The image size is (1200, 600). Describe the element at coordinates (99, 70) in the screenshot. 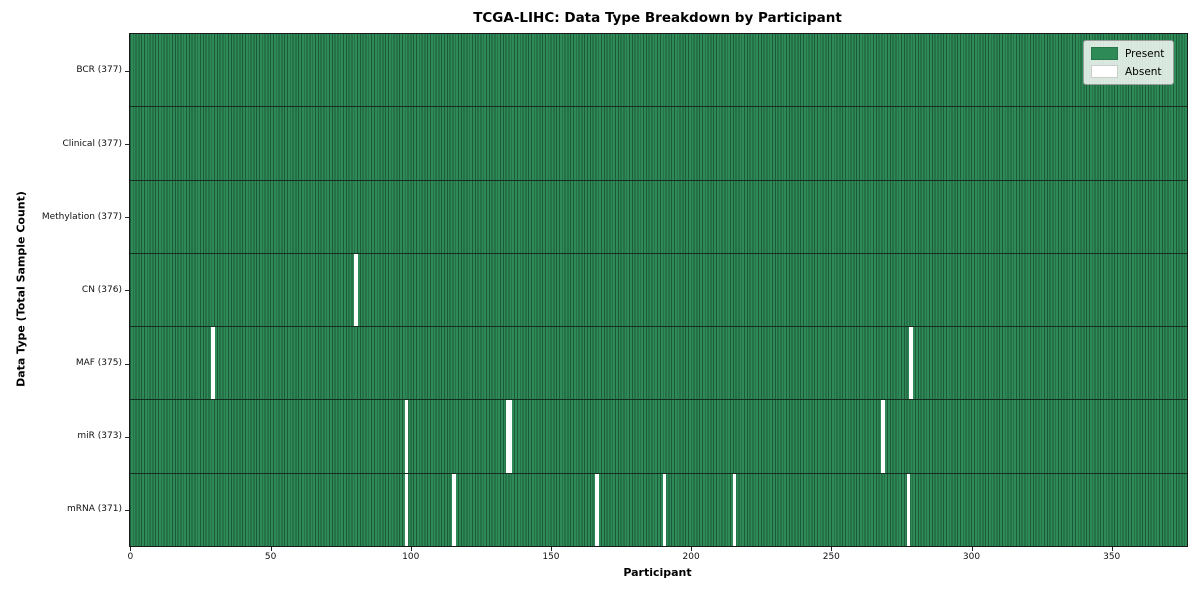

I see `y-tick-label: BCR (377)` at that location.